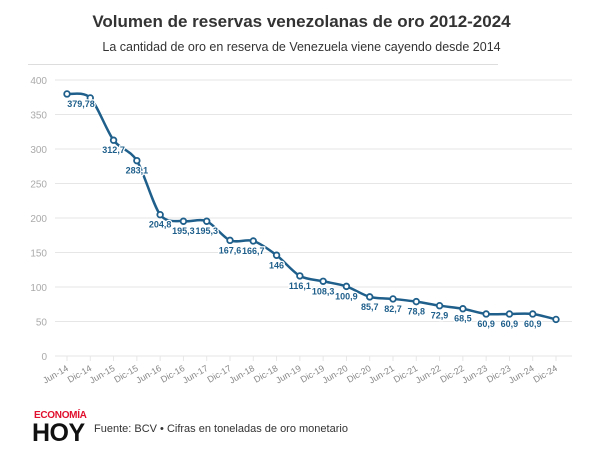 The height and width of the screenshot is (464, 603). I want to click on y-tick-label: 350, so click(38, 116).